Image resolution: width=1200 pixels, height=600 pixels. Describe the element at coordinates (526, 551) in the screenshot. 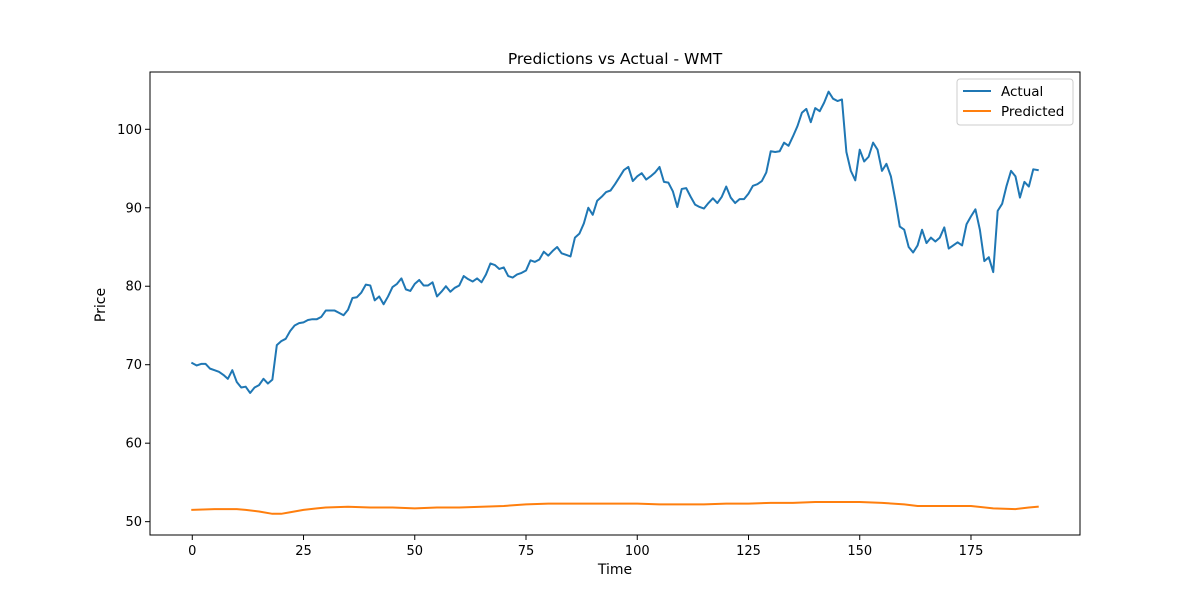

I see `x-tick-label: 75` at that location.